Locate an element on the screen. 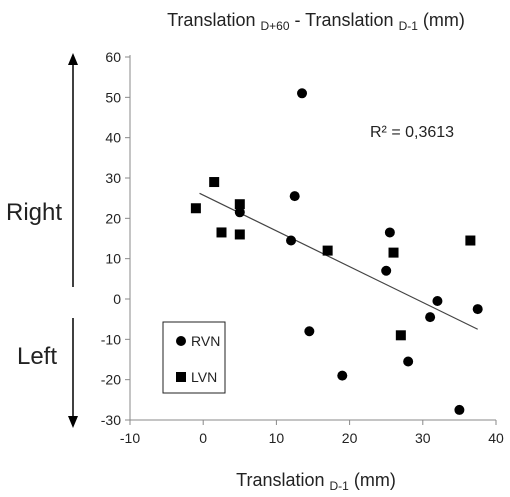 Image resolution: width=510 pixels, height=497 pixels. legend-marker-rvn is located at coordinates (181, 341).